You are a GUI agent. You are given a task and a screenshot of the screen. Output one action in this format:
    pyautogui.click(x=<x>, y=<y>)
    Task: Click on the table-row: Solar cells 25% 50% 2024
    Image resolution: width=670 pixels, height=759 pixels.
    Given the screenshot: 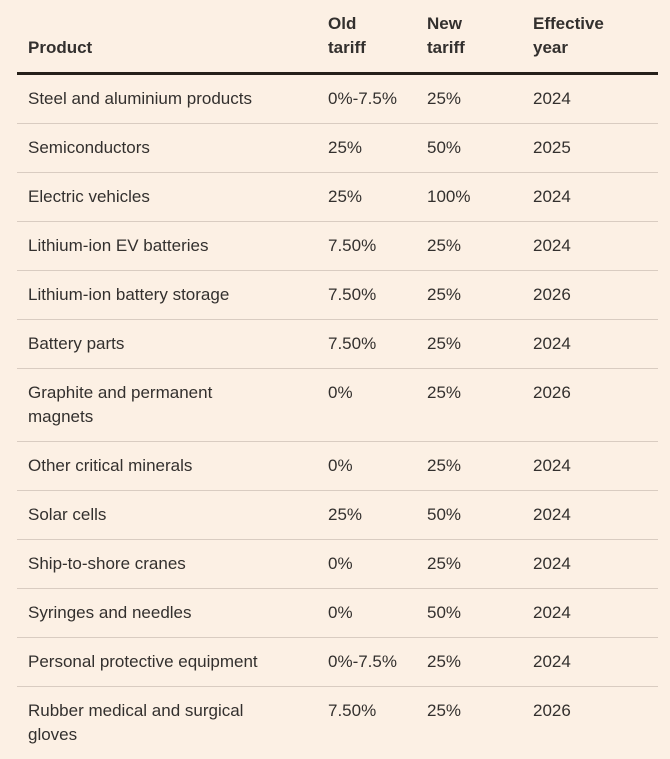 What is the action you would take?
    pyautogui.click(x=337, y=515)
    